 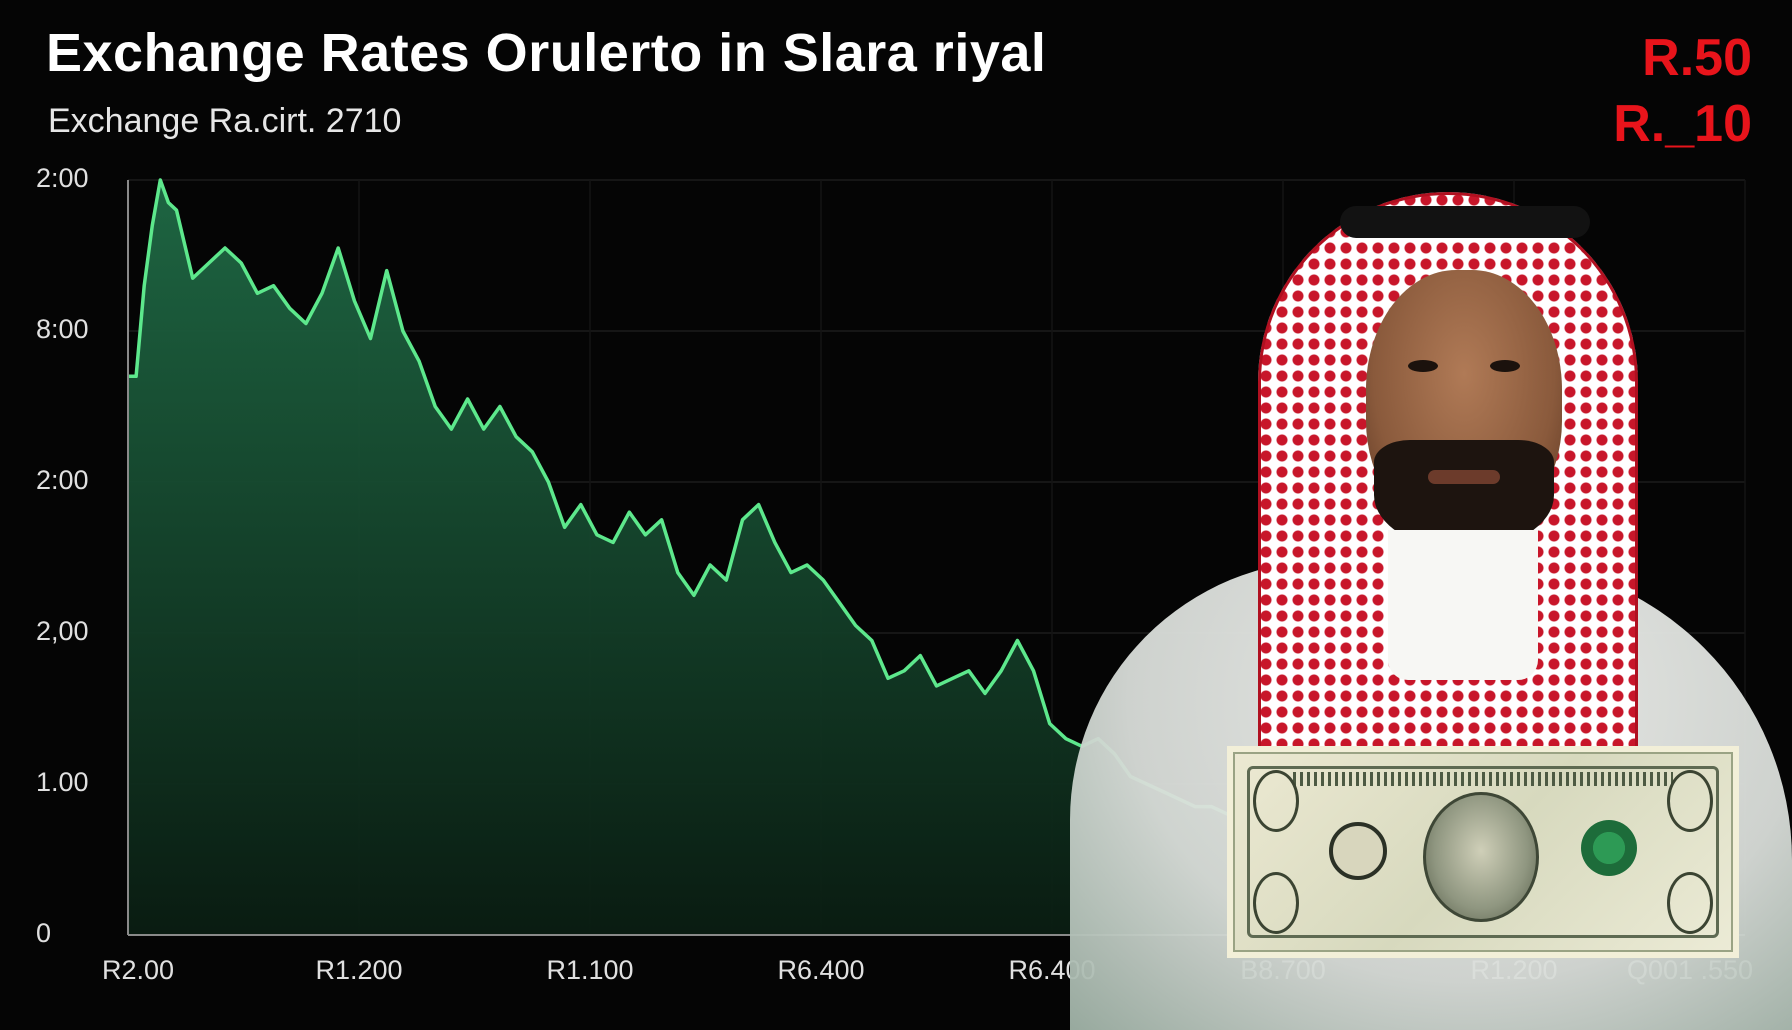 What do you see at coordinates (1358, 851) in the screenshot?
I see `banknote-left-seal` at bounding box center [1358, 851].